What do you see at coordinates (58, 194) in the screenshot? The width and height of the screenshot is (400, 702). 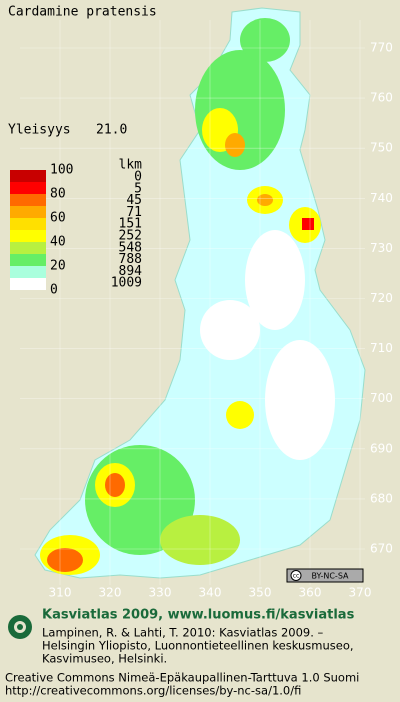 I see `percent-label: 80` at bounding box center [58, 194].